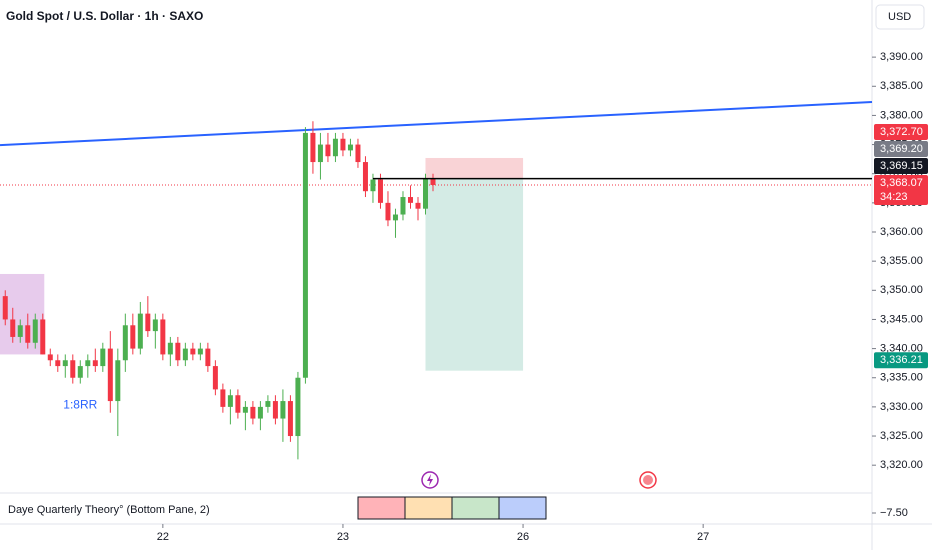  What do you see at coordinates (901, 86) in the screenshot?
I see `y-tick-label: 3,385.00` at bounding box center [901, 86].